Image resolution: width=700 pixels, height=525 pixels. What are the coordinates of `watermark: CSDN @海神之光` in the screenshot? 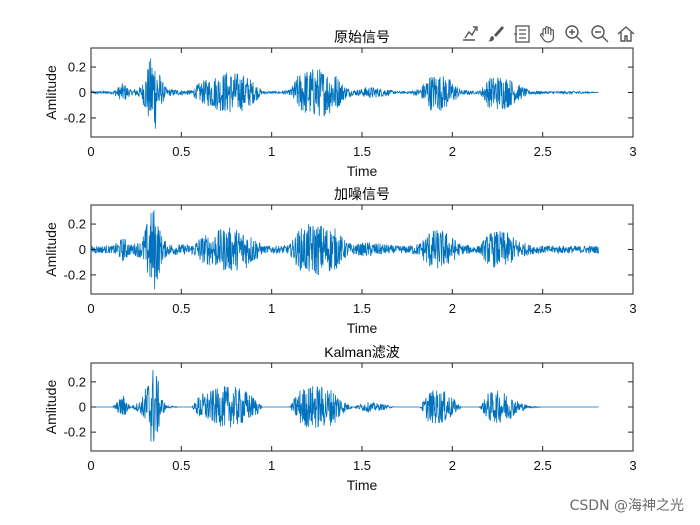 It's located at (626, 506).